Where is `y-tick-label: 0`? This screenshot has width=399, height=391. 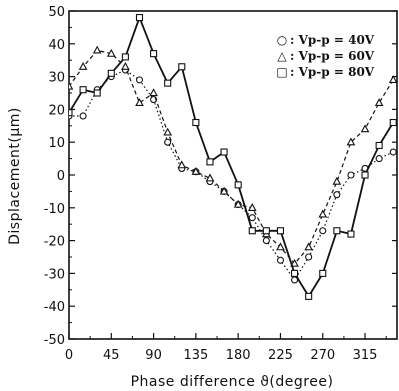
y-tick-label: 0 is located at coordinates (61, 176).